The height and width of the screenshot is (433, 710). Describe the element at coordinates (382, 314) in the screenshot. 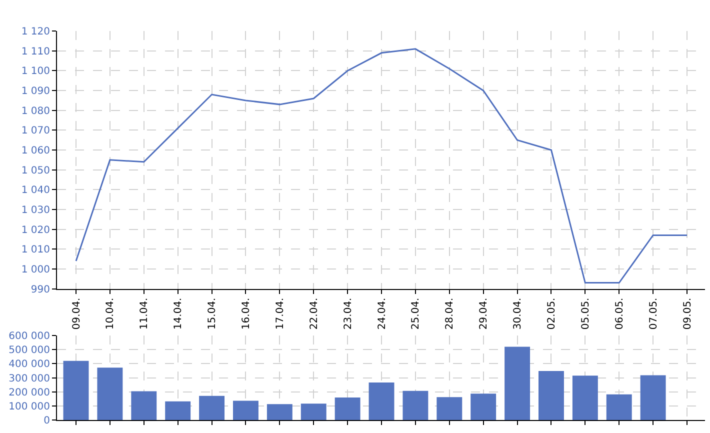

I see `x-tick-label: 24.04.` at that location.